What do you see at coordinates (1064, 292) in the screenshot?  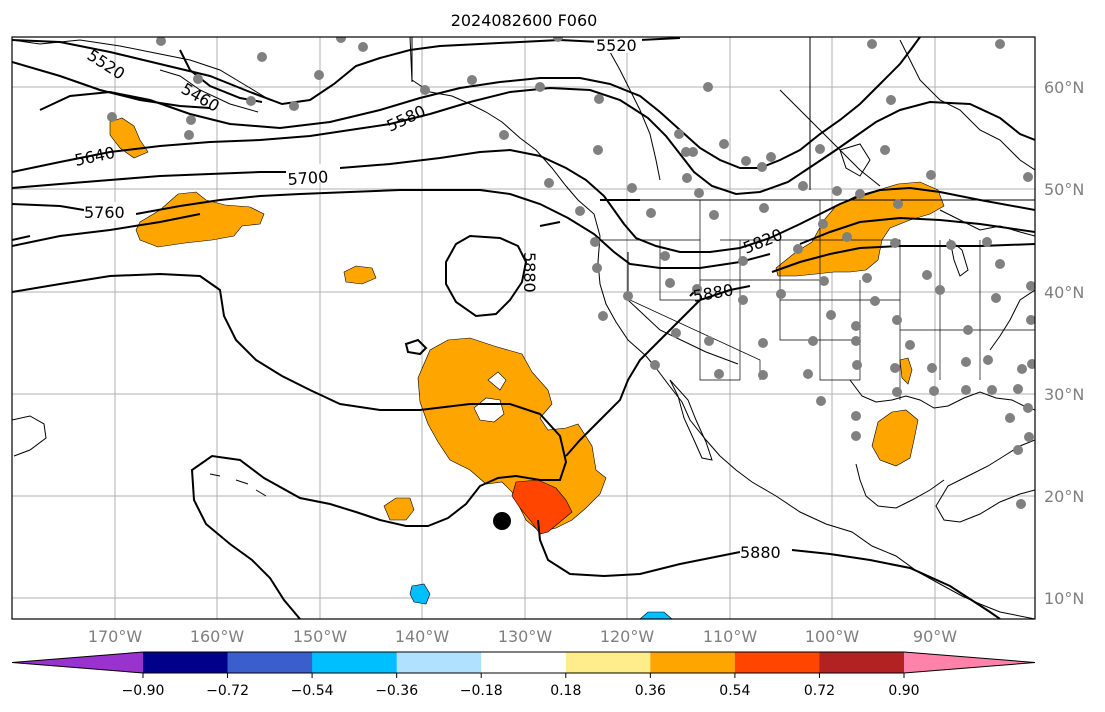 I see `lat-label: 40°N` at bounding box center [1064, 292].